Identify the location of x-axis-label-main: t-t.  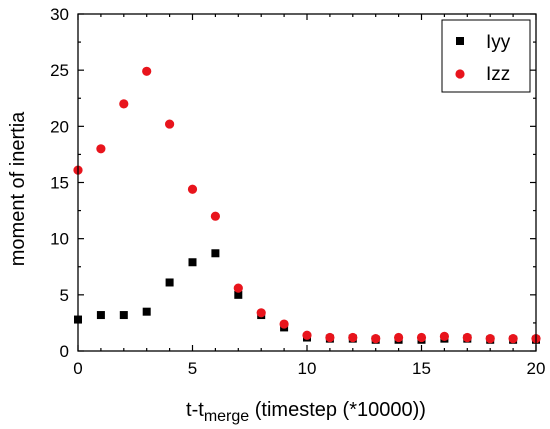
(195, 410).